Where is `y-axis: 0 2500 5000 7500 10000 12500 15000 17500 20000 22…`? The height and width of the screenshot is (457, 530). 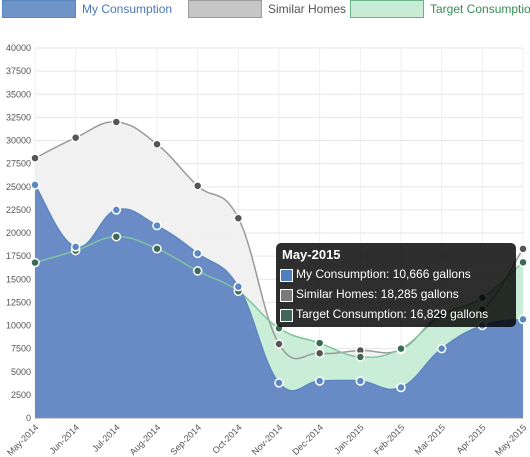 y-axis: 0 2500 5000 7500 10000 12500 15000 17500 20000 22… is located at coordinates (18, 233).